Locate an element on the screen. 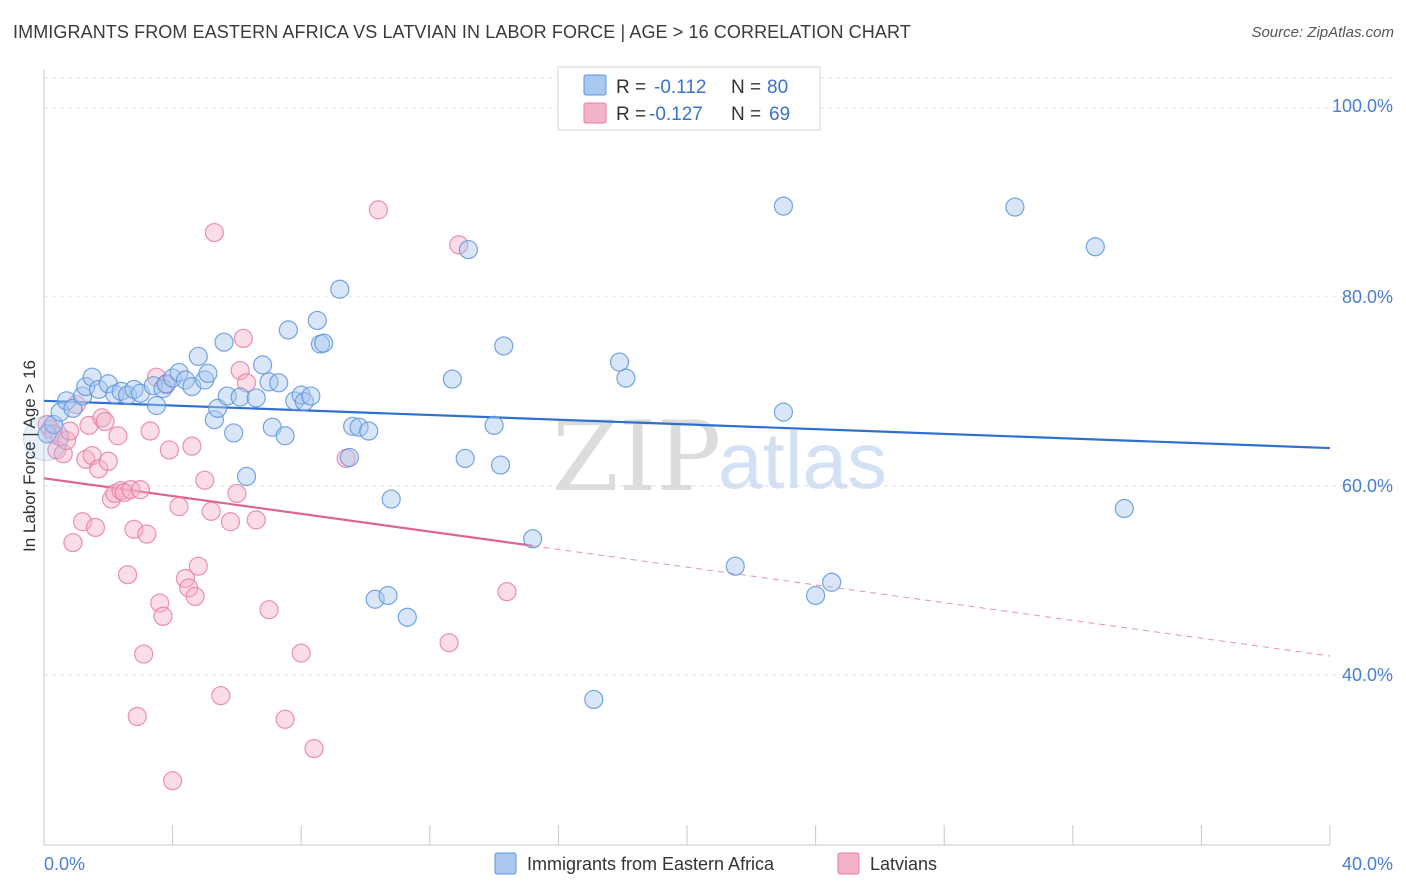 The image size is (1406, 892). y-axis-label: In Labor Force | Age > 16 is located at coordinates (29, 456).